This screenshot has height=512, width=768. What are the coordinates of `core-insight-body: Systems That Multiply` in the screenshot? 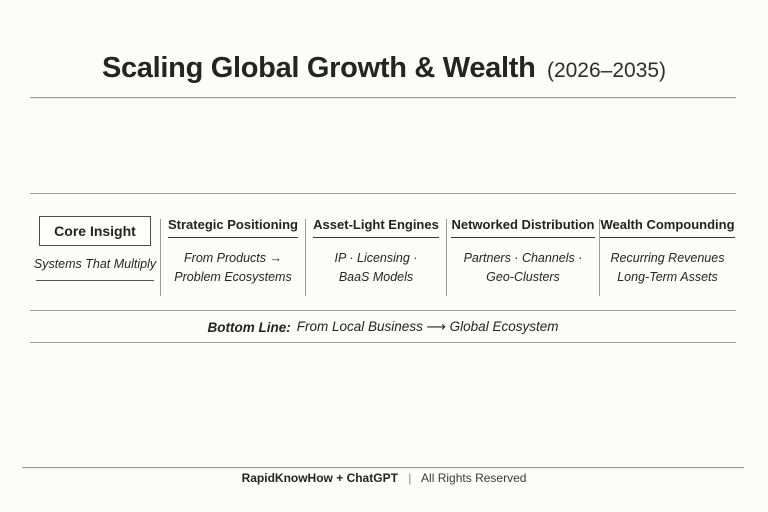 It's located at (95, 264).